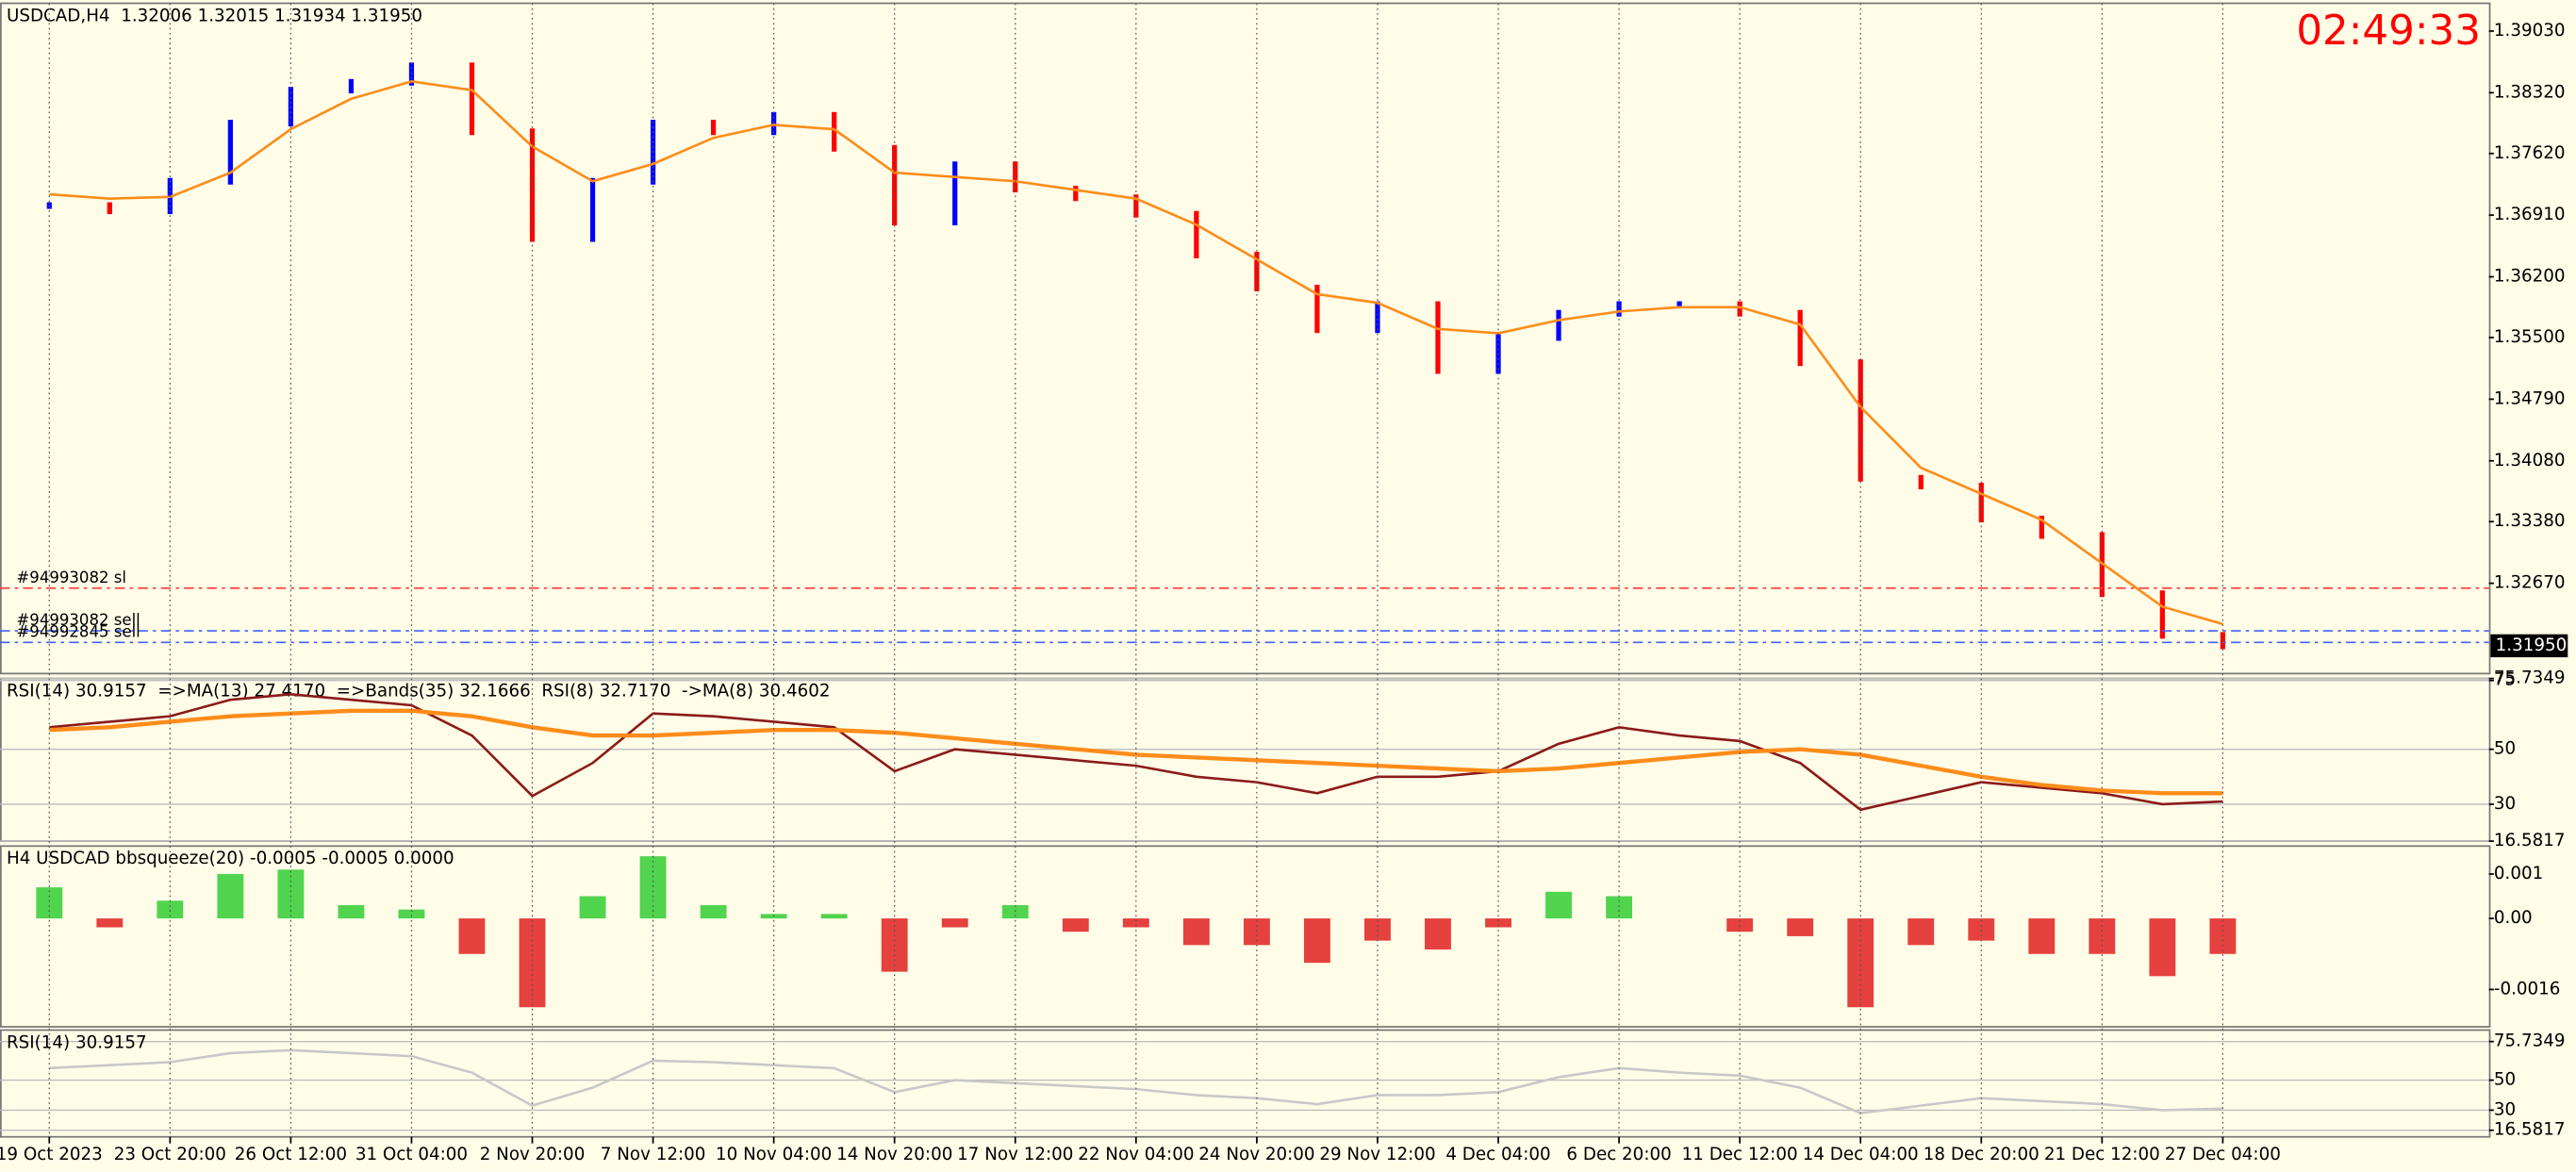 The width and height of the screenshot is (2576, 1172). I want to click on y-tick-label: 1.35500, so click(2530, 337).